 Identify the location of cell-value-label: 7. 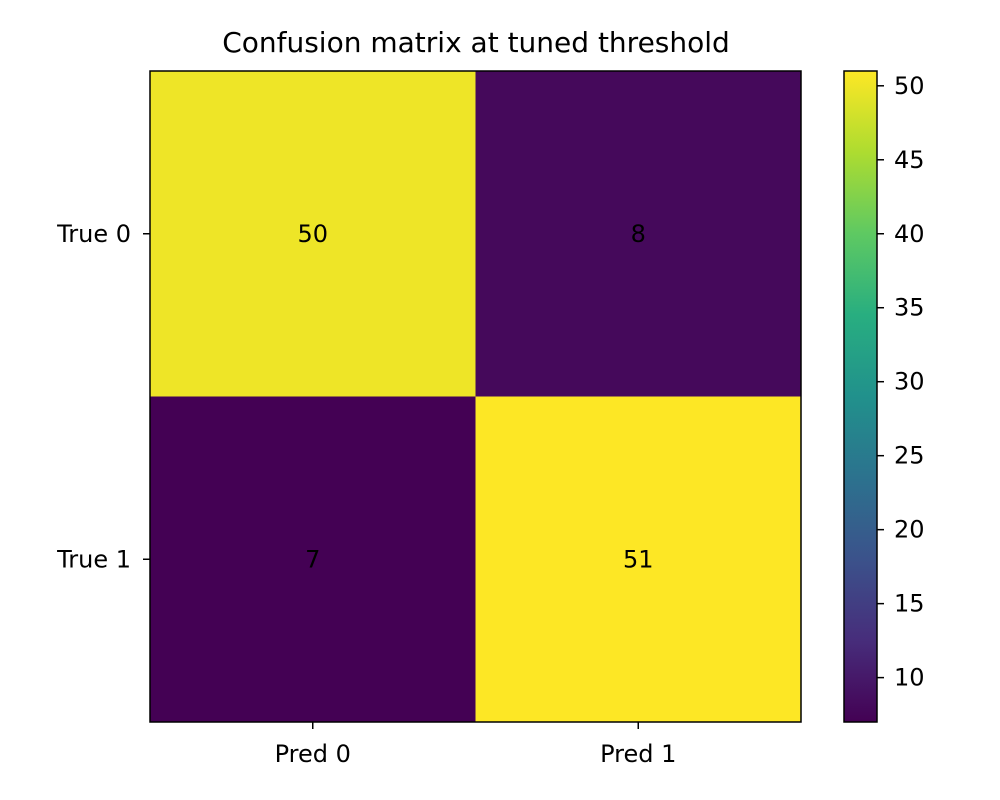
(312, 559).